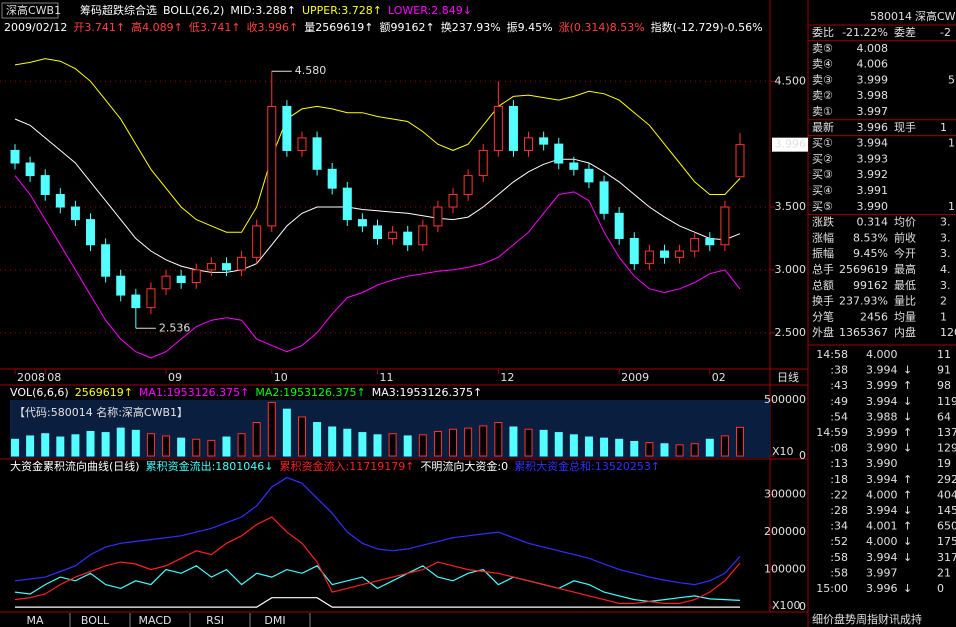 The image size is (956, 627). I want to click on tick-volume: 0, so click(940, 588).